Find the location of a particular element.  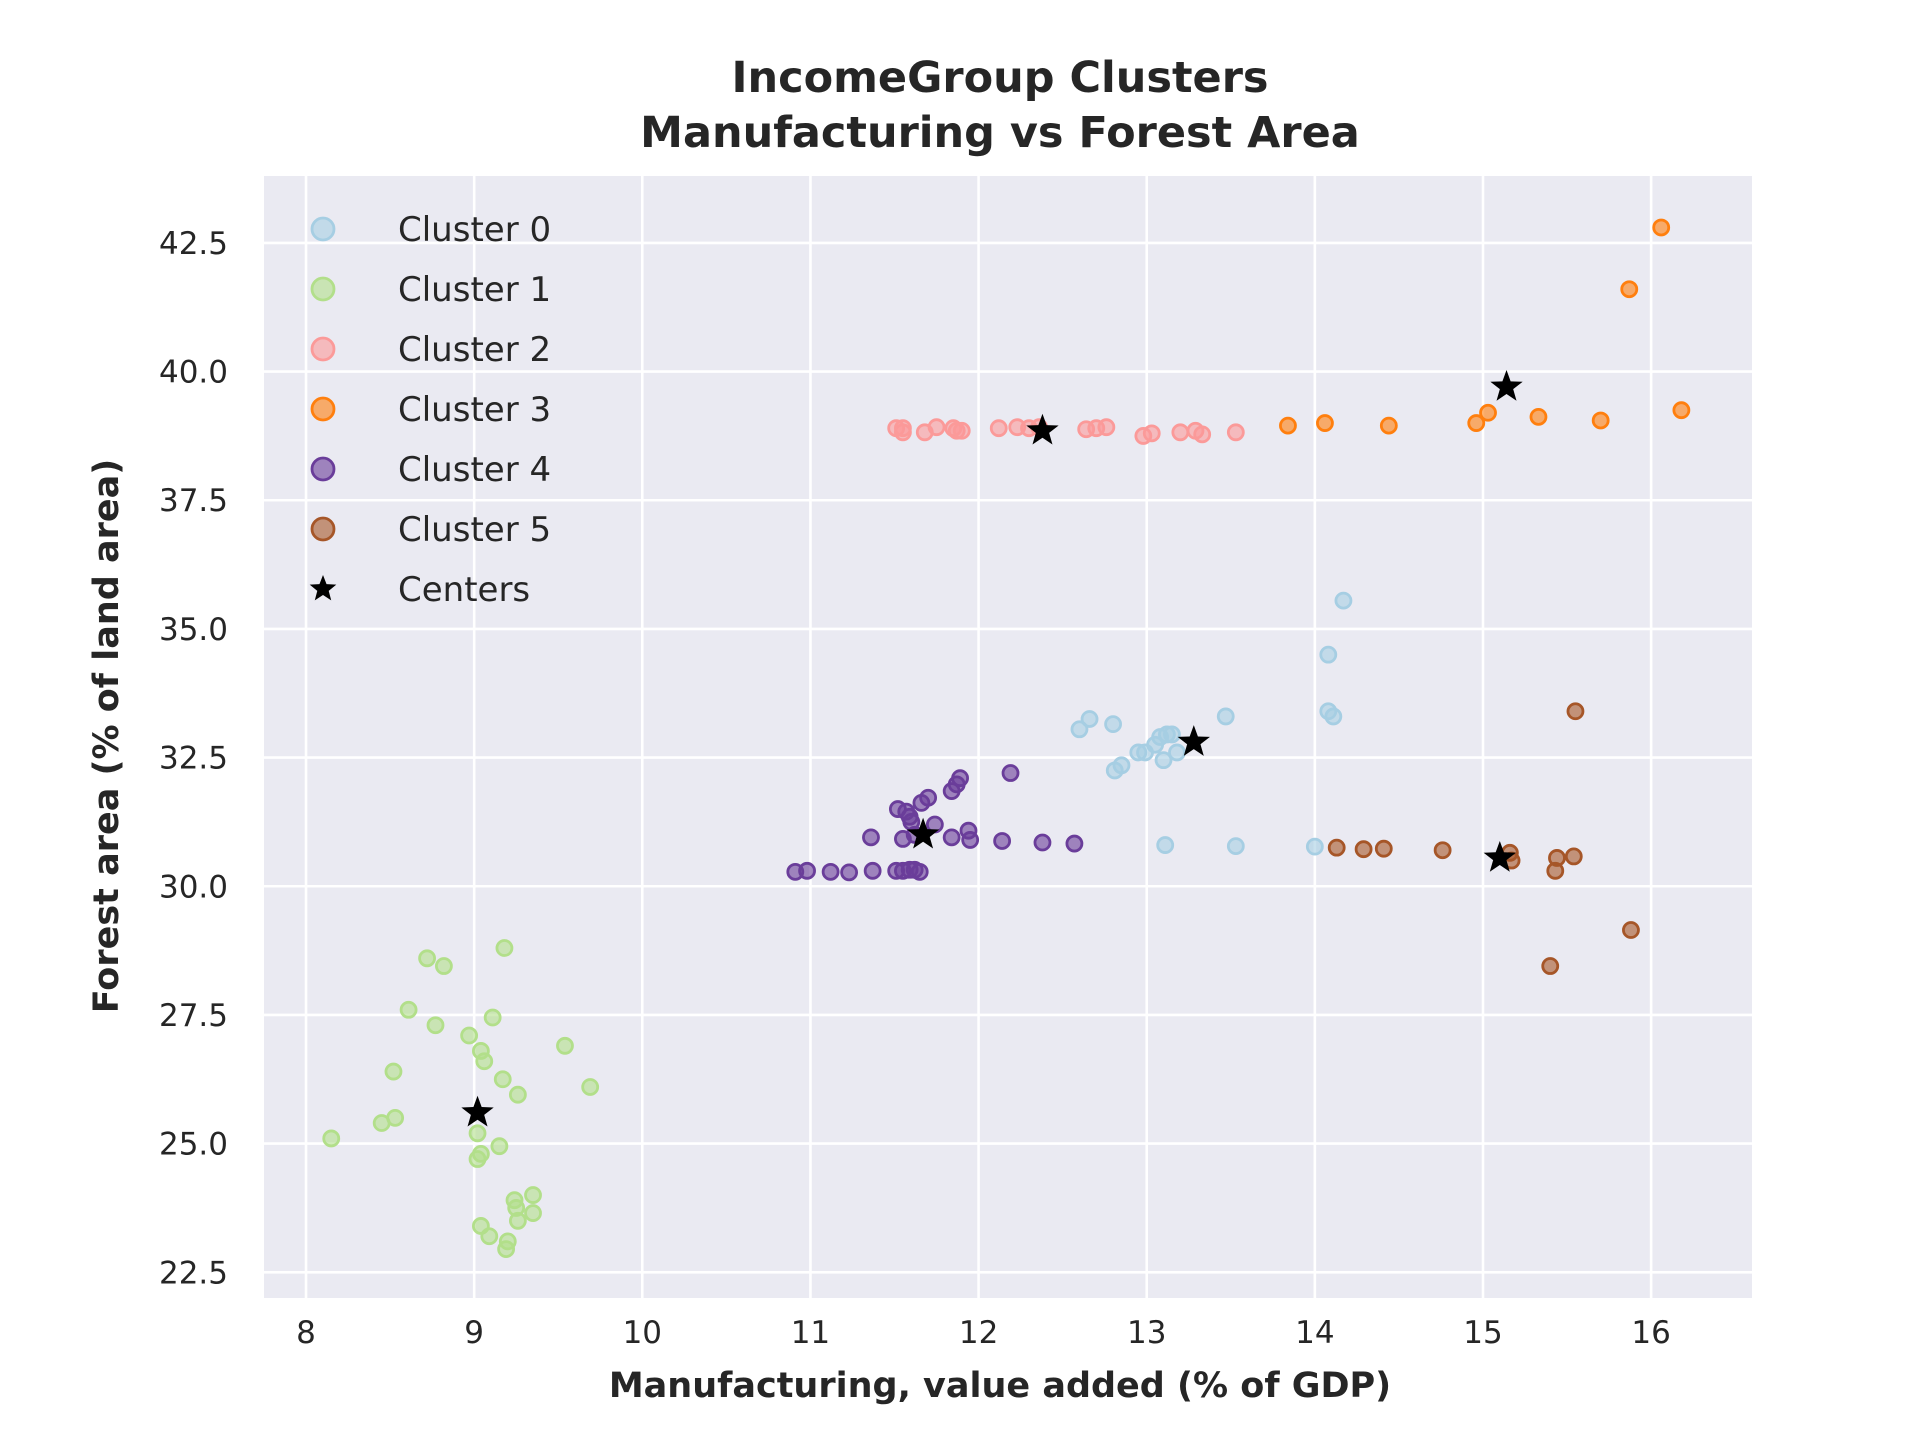

x-tick-label: 16 is located at coordinates (1650, 1333).